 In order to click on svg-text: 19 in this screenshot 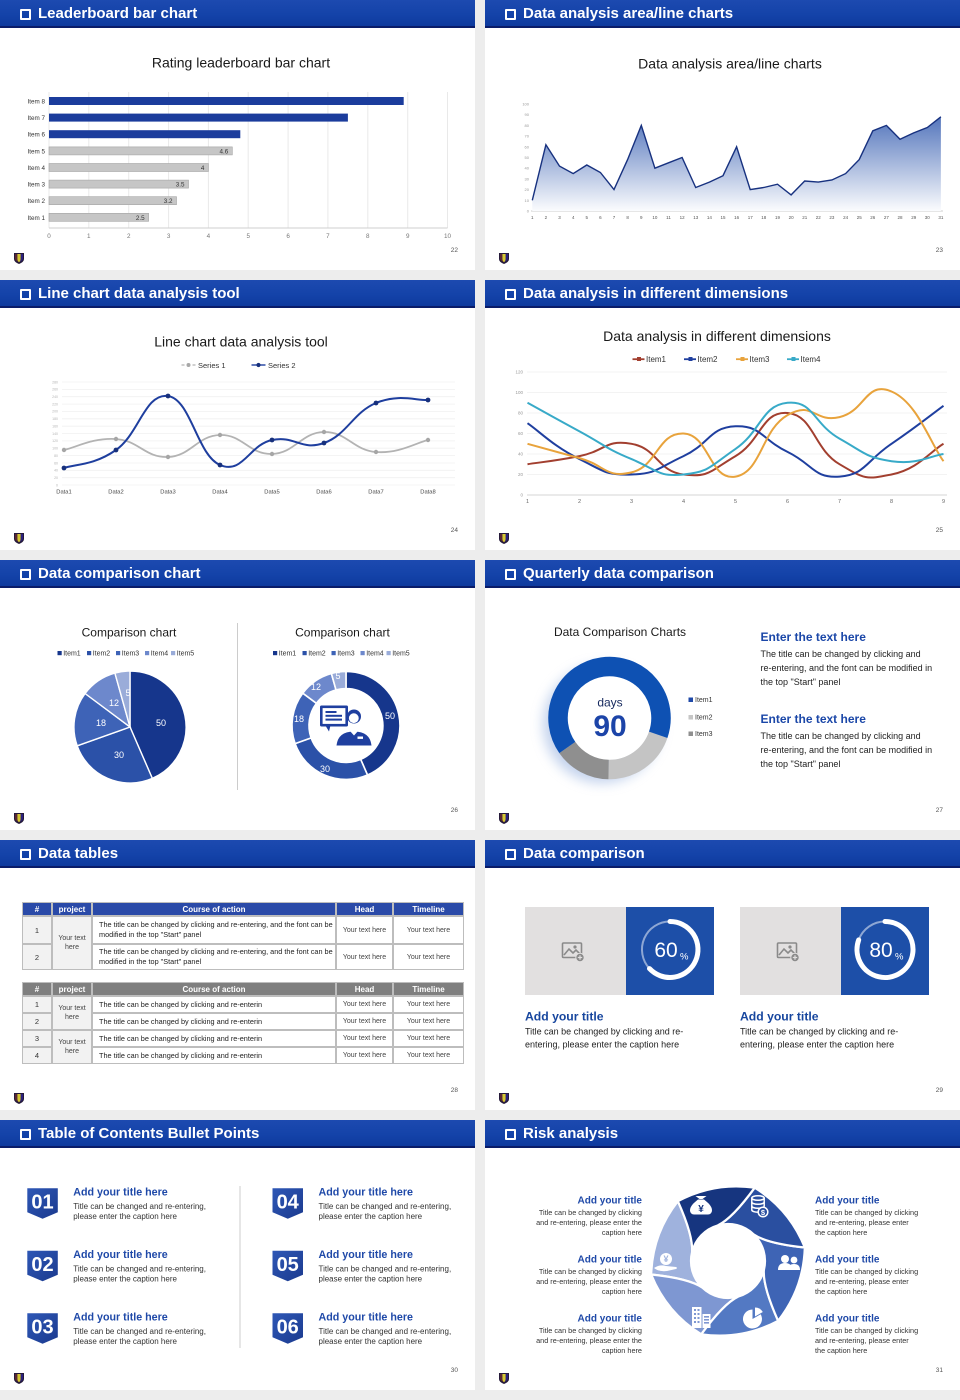, I will do `click(778, 217)`.